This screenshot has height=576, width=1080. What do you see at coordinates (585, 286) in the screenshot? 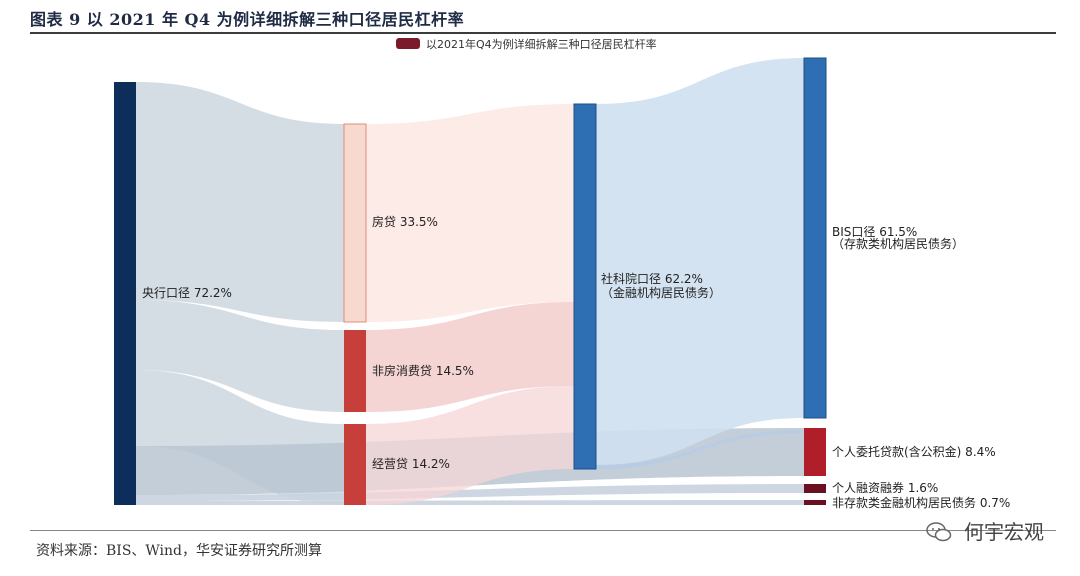
I see `node-cass` at bounding box center [585, 286].